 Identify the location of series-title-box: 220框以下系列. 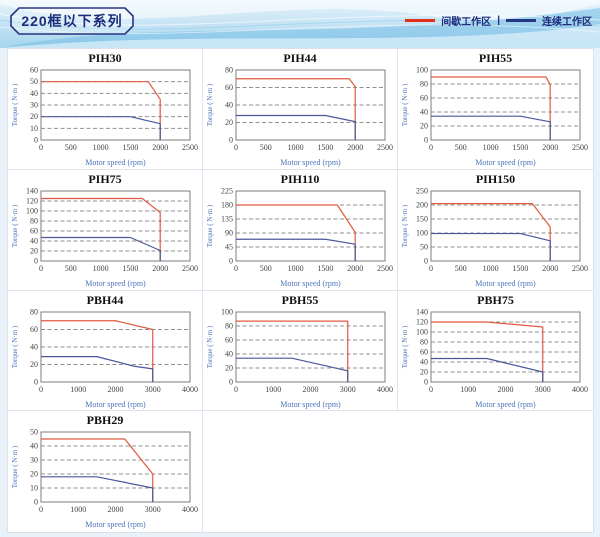
(72, 21).